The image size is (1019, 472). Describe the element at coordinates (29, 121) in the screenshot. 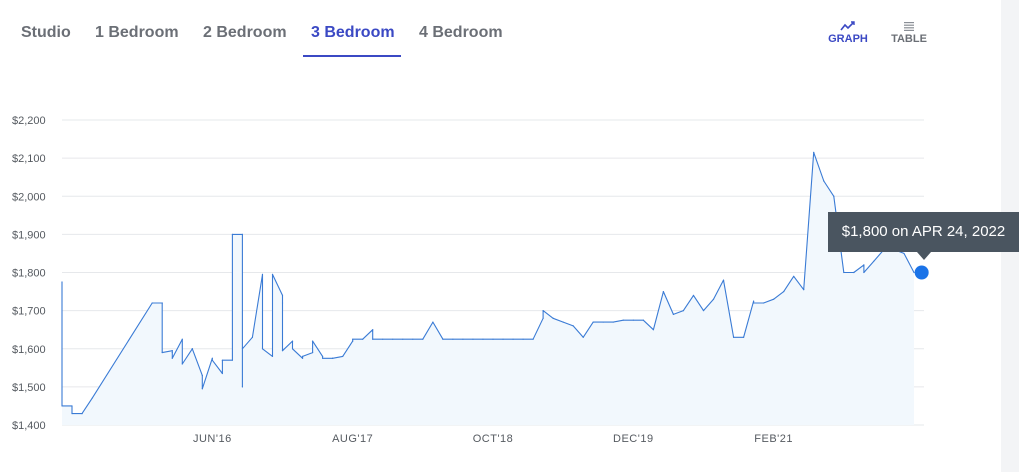

I see `y-tick-label: $2,200` at that location.